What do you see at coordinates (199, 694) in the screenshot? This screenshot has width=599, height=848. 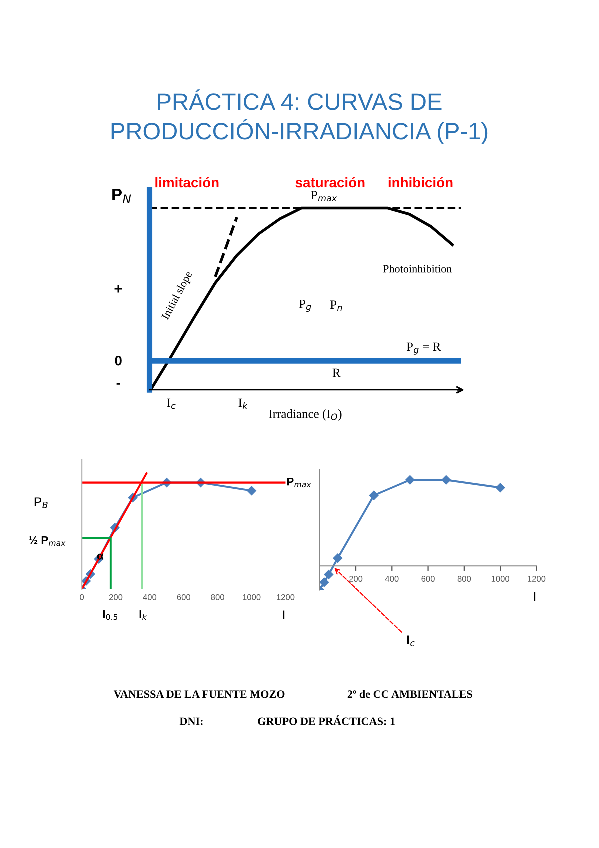 I see `text: VANESSA DE LA FUENTE MOZO` at bounding box center [199, 694].